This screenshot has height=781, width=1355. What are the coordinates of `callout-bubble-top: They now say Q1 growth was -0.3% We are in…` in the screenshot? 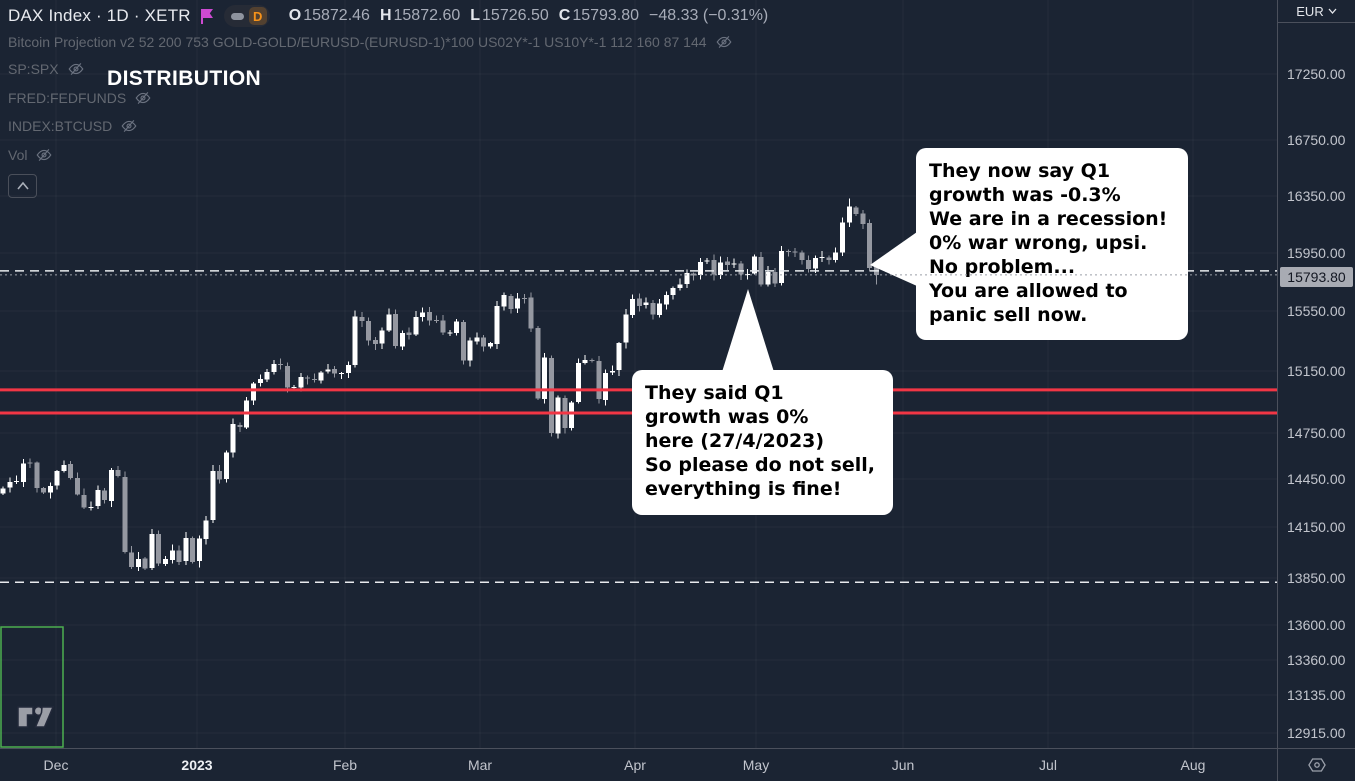 It's located at (1052, 244).